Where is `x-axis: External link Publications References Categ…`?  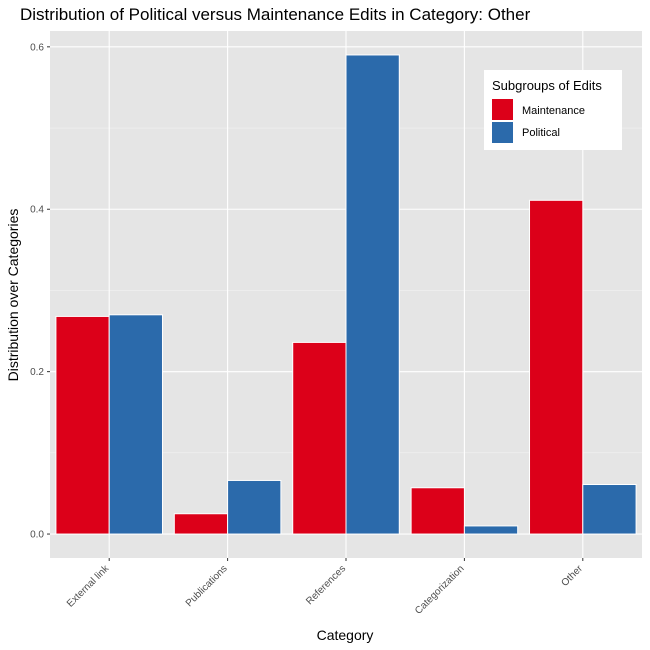
x-axis: External link Publications References Categ… is located at coordinates (325, 587).